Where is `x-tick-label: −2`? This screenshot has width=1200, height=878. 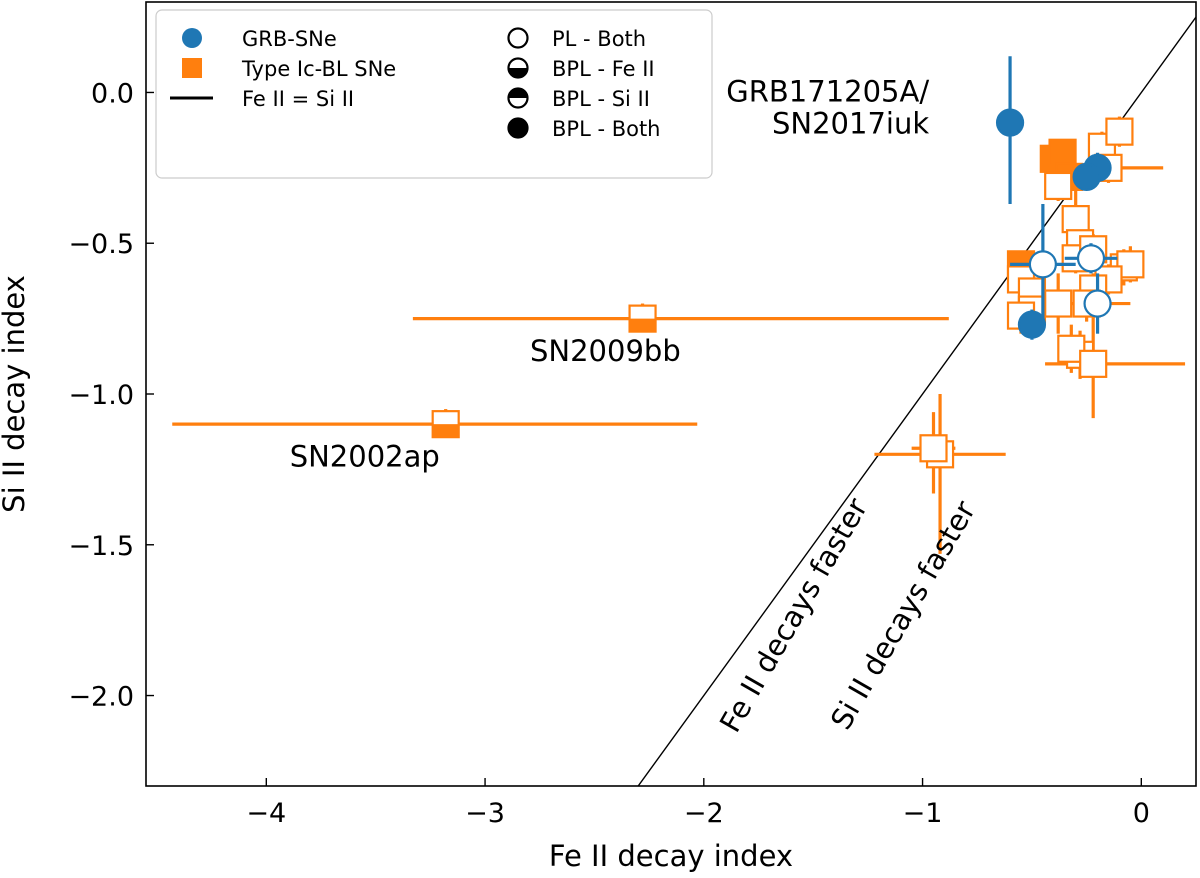 x-tick-label: −2 is located at coordinates (704, 813).